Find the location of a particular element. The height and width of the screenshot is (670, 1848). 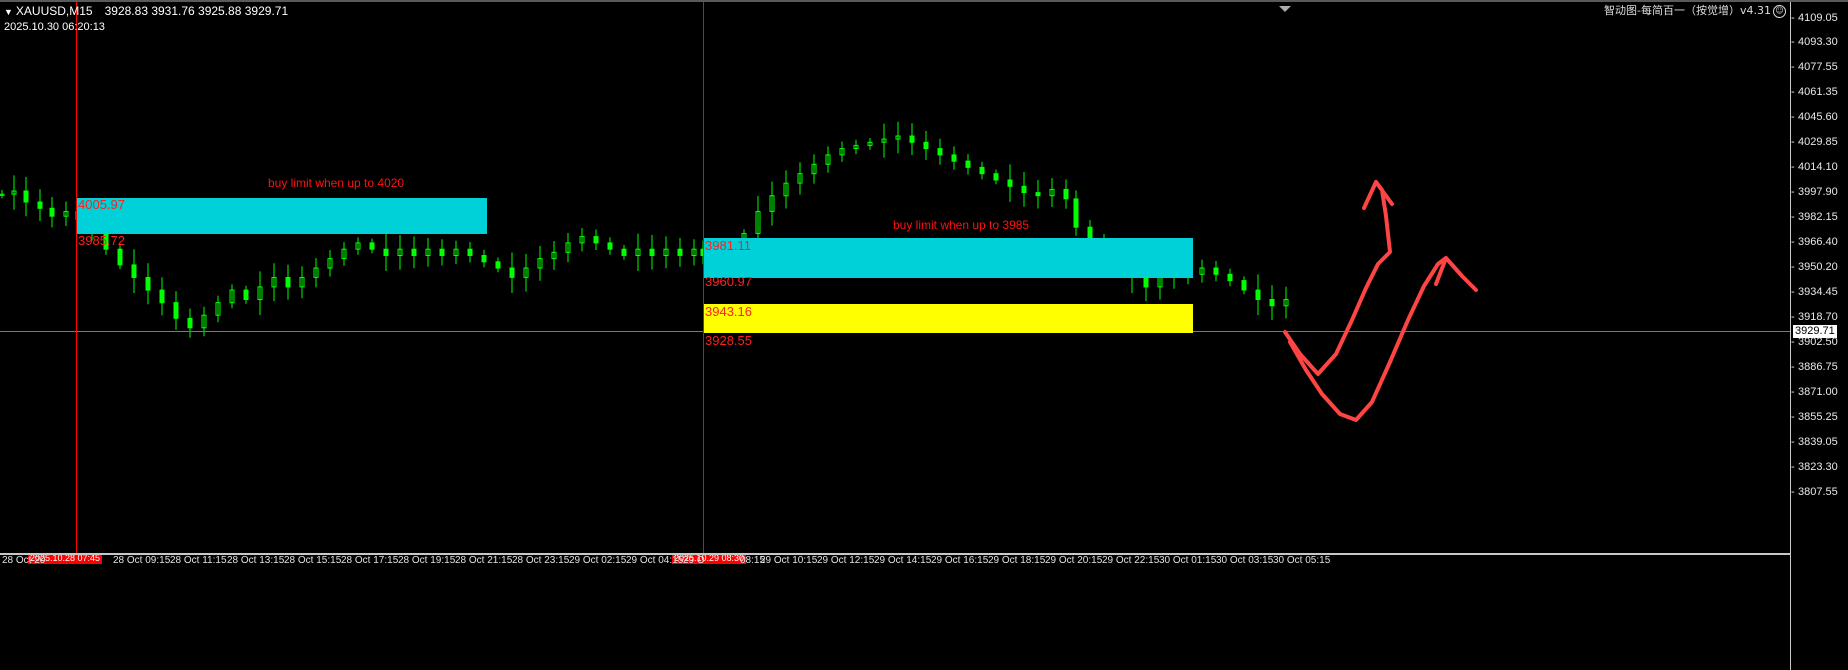

price-tick-label: 4077.55 is located at coordinates (1818, 67).